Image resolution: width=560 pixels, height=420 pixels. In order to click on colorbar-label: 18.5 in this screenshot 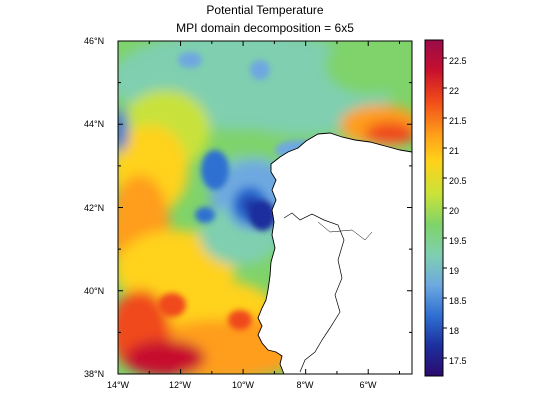, I will do `click(458, 301)`.